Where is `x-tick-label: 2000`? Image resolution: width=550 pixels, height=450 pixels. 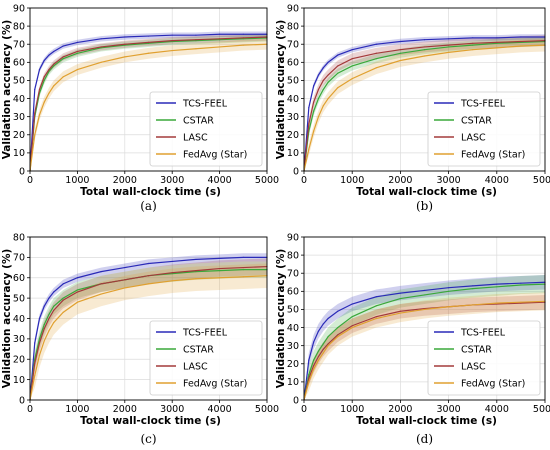
x-tick-label: 2000 is located at coordinates (125, 180).